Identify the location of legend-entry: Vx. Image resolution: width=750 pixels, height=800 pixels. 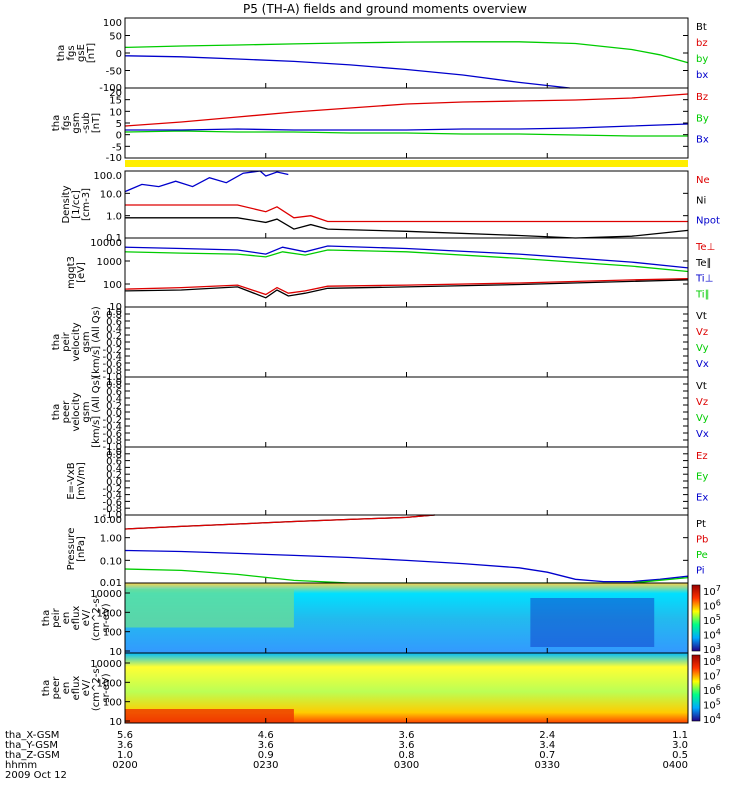
(702, 364).